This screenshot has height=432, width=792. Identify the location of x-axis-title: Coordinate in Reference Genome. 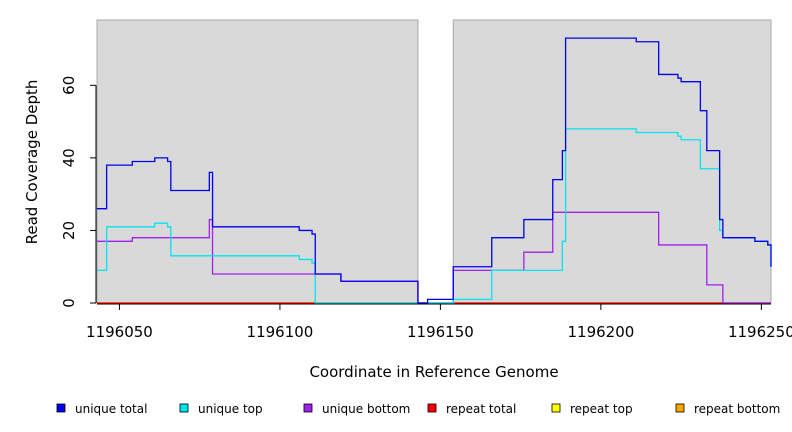
(433, 372).